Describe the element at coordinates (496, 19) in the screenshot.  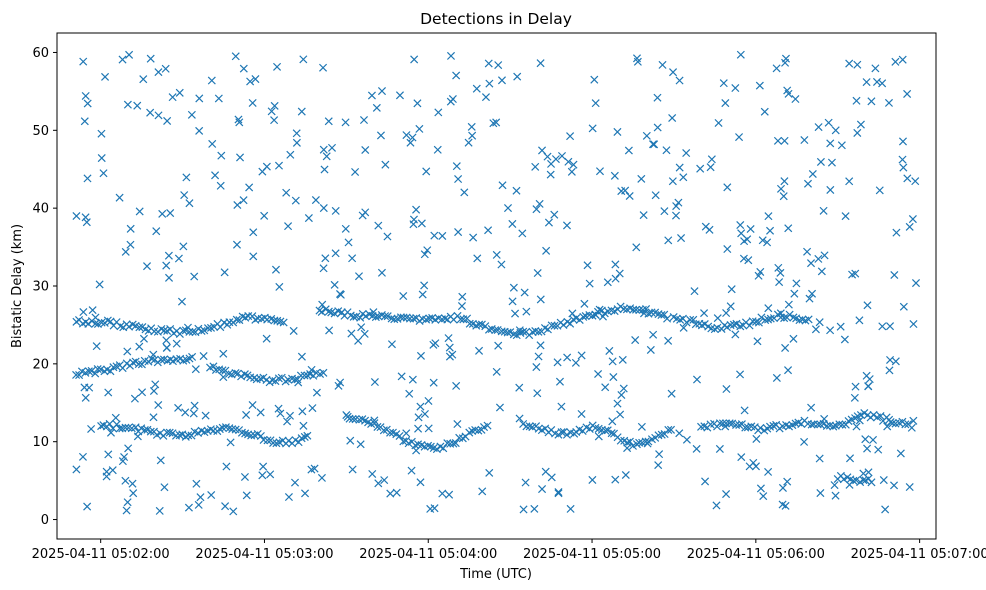
I see `chart-title: Detections in Delay` at that location.